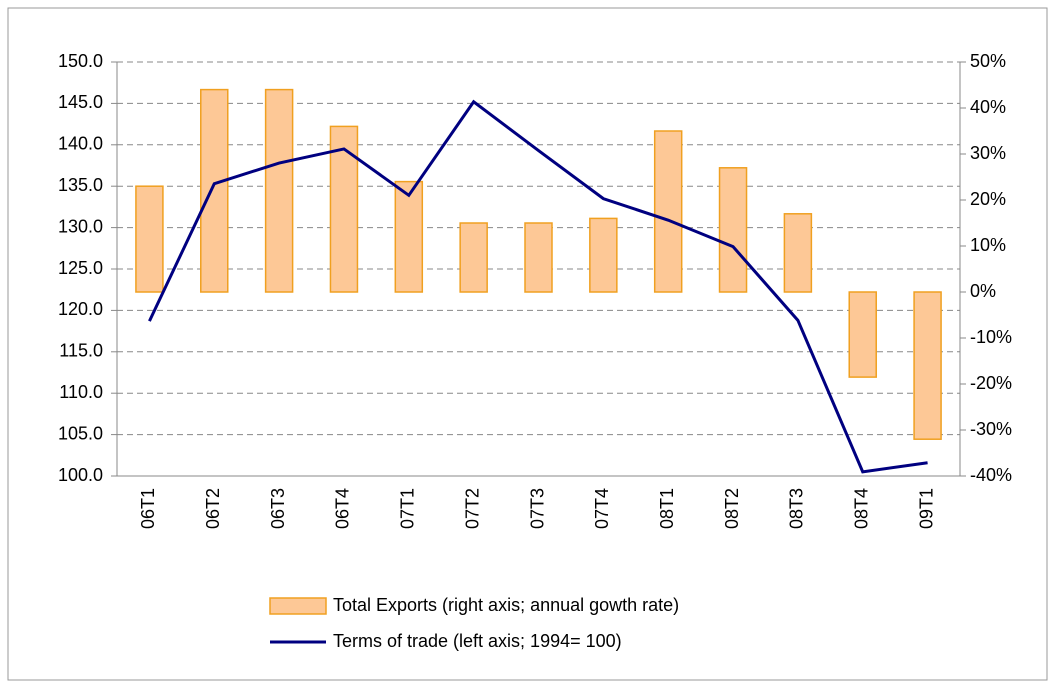 This screenshot has height=682, width=1056. What do you see at coordinates (80, 102) in the screenshot?
I see `y-tick-label: 145.0` at bounding box center [80, 102].